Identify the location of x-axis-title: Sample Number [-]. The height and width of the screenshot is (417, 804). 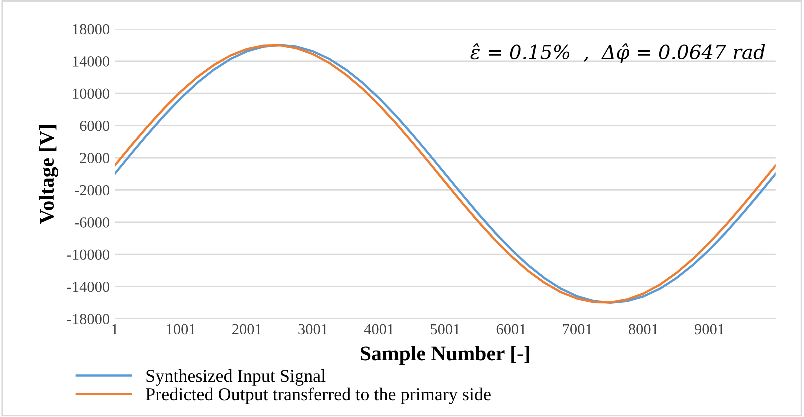
(445, 355).